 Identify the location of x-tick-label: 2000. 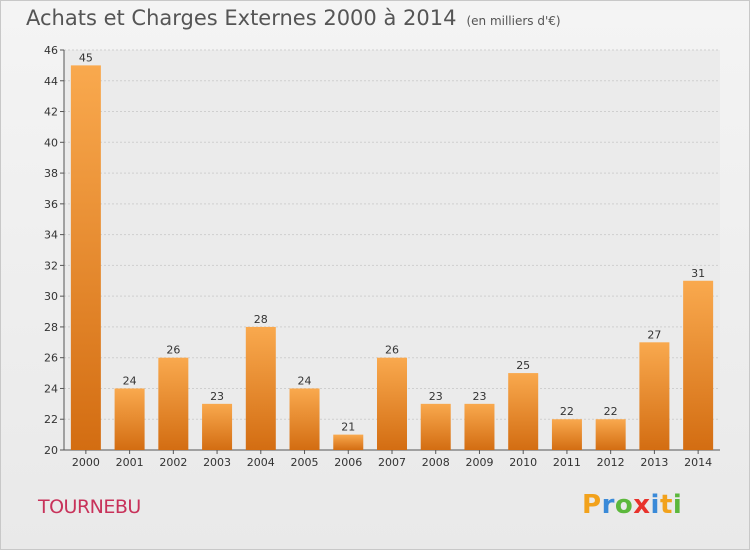
(86, 462).